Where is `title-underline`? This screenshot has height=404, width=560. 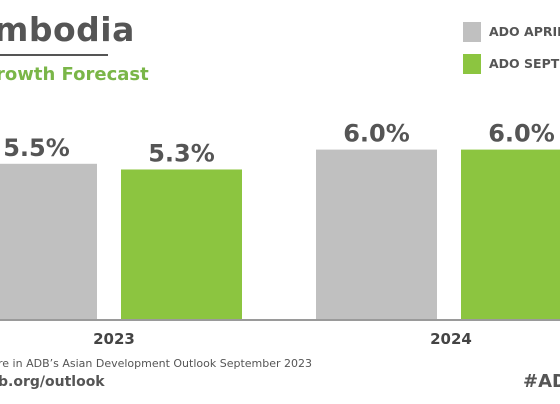
title-underline is located at coordinates (54, 55).